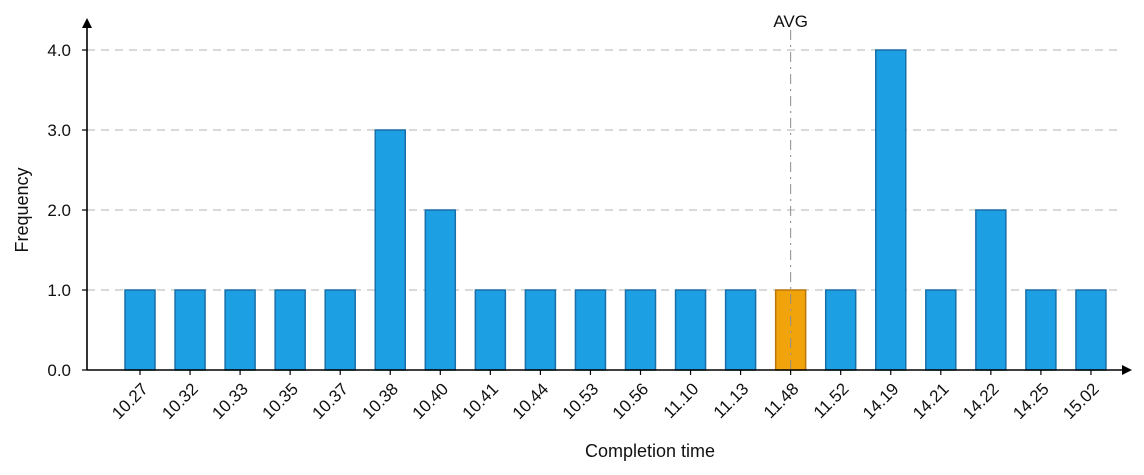 The width and height of the screenshot is (1144, 475). Describe the element at coordinates (280, 401) in the screenshot. I see `x-tick-label: 10.35` at that location.